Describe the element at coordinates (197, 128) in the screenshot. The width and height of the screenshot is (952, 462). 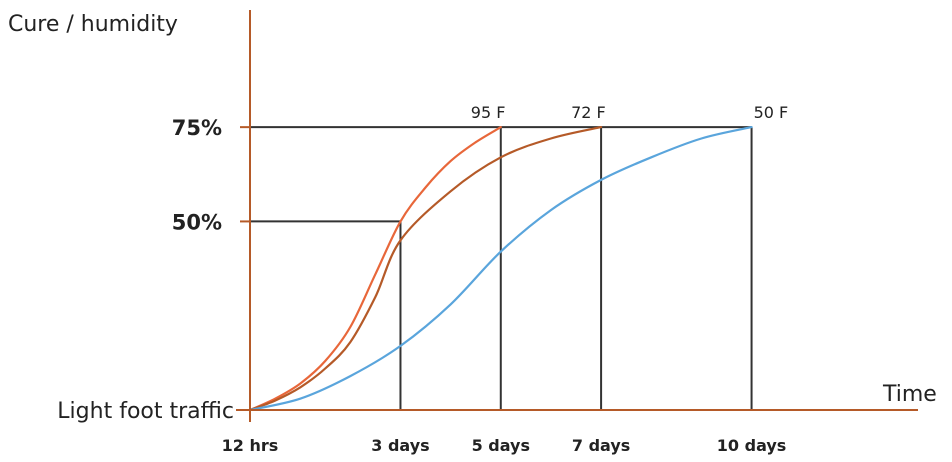
I see `y-tick-label-75: 75%` at that location.